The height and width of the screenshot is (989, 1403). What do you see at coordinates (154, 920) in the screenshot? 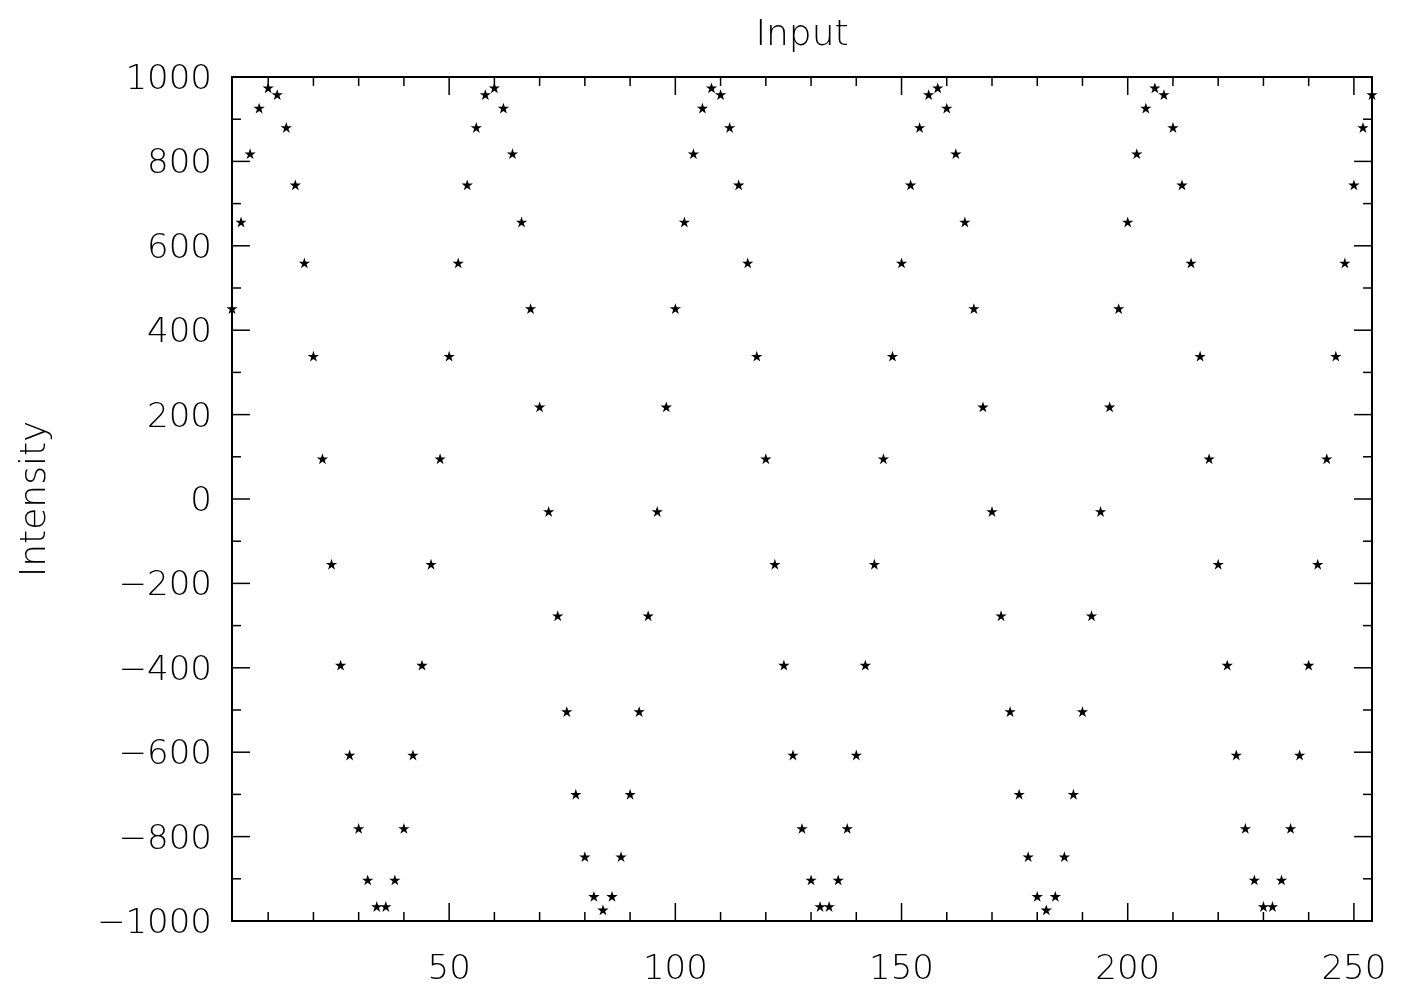
I see `y-tick-label: −1000` at bounding box center [154, 920].